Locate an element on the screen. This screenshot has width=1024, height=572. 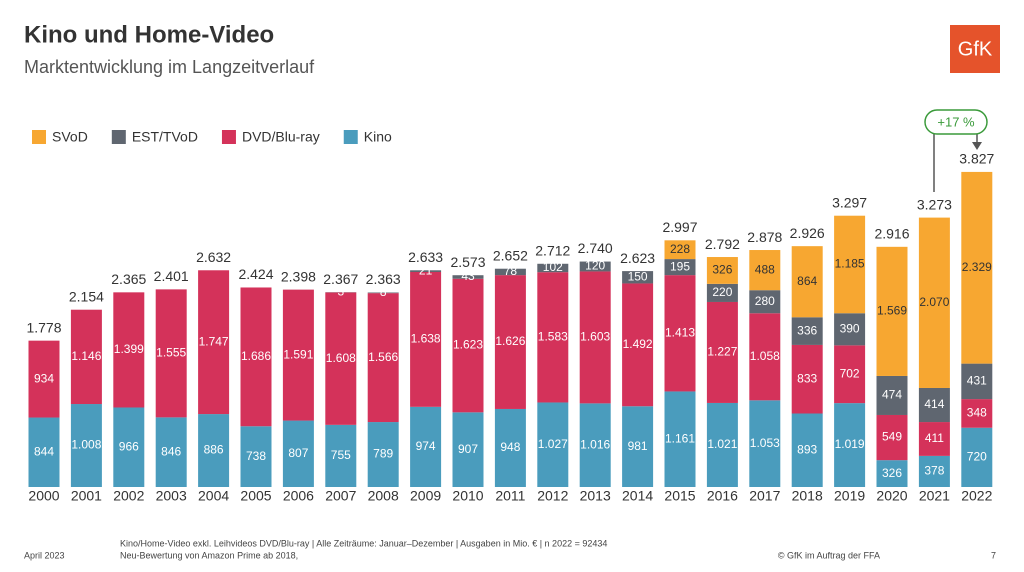
data-label: 102 is located at coordinates (553, 267).